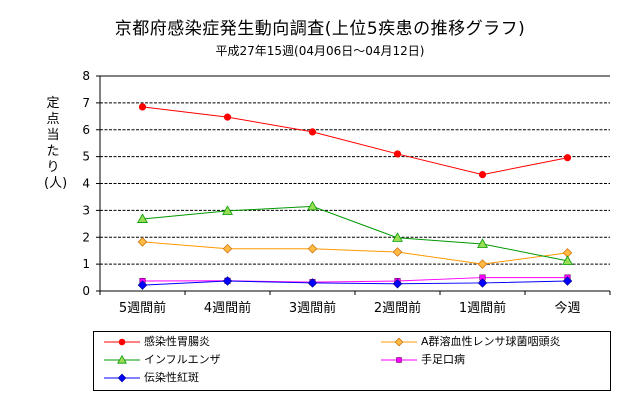 The height and width of the screenshot is (415, 640). Describe the element at coordinates (397, 308) in the screenshot. I see `x-tick-label: 2週間前` at that location.